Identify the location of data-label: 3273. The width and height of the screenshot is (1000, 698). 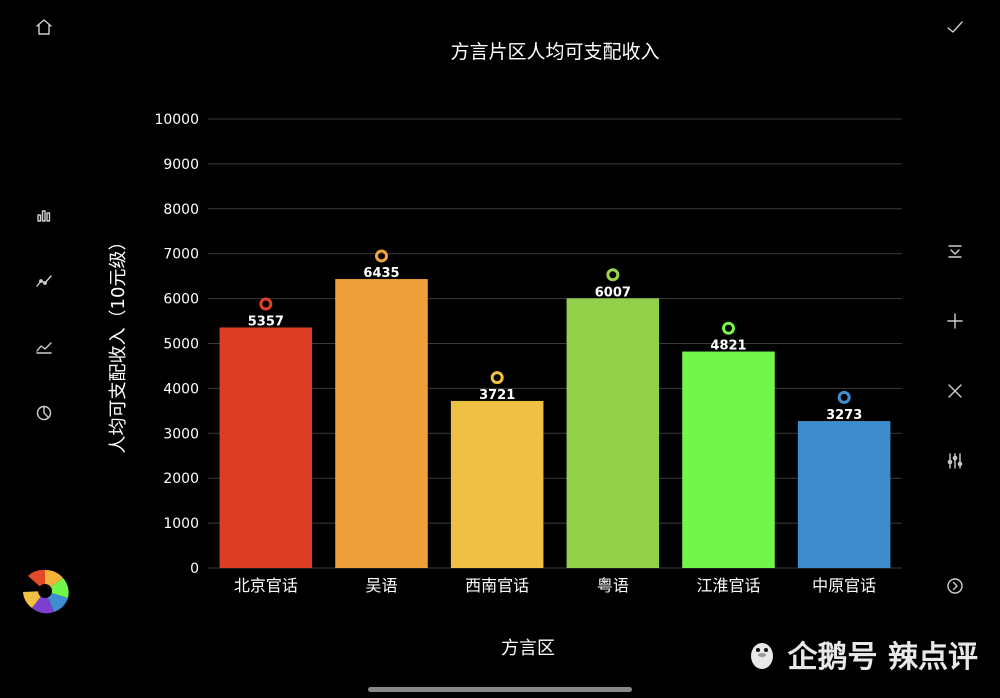
(844, 415).